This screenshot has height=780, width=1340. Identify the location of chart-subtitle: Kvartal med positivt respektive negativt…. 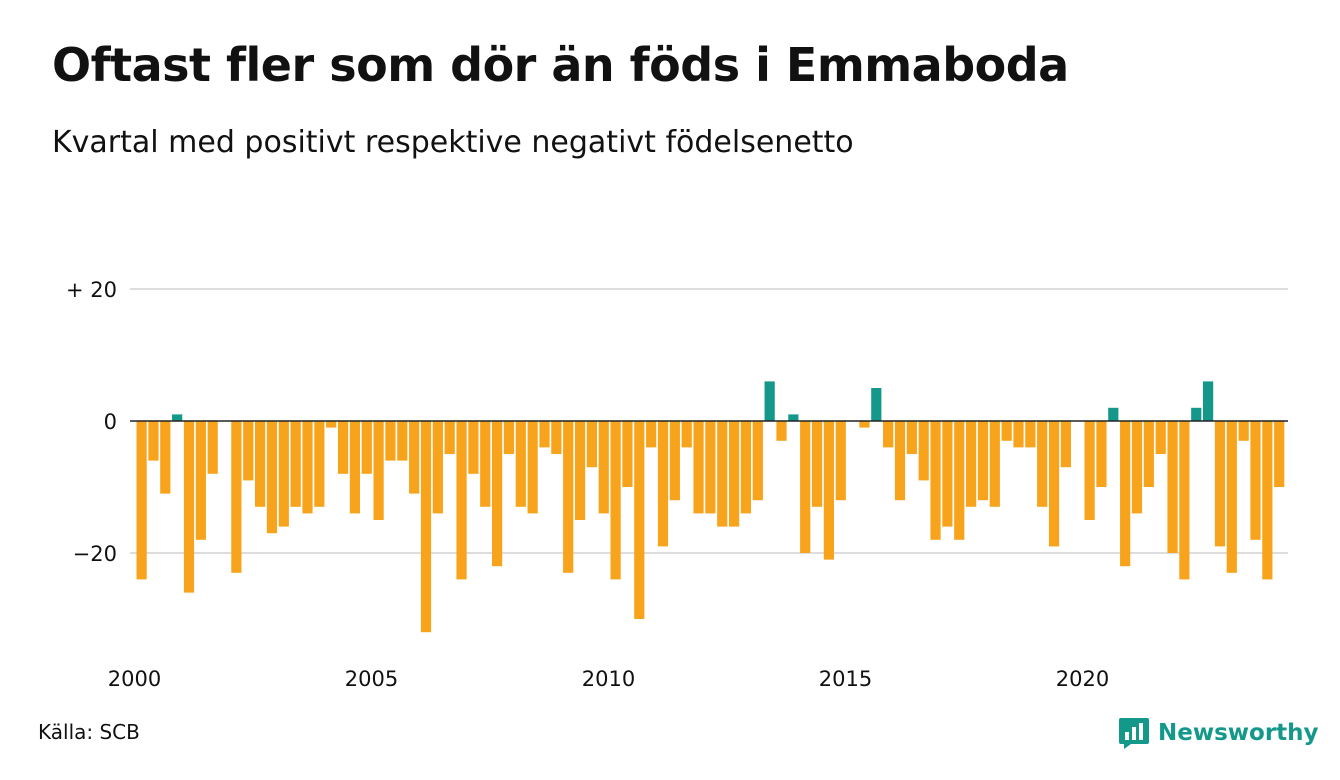
(453, 142).